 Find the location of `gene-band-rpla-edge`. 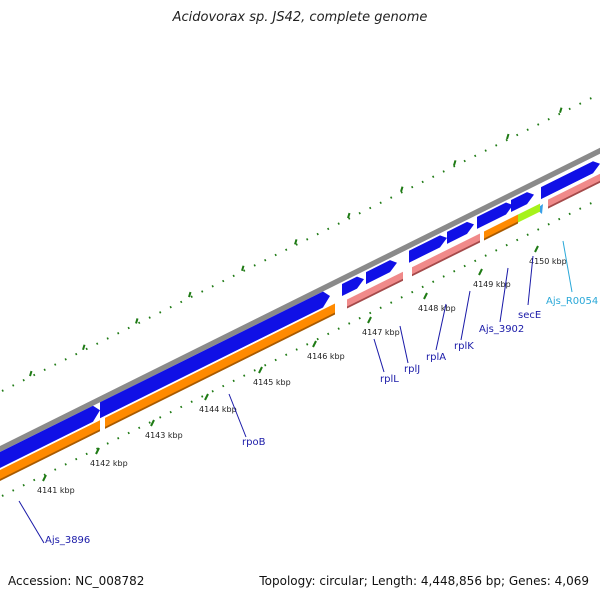

gene-band-rpla-edge is located at coordinates (446, 258).